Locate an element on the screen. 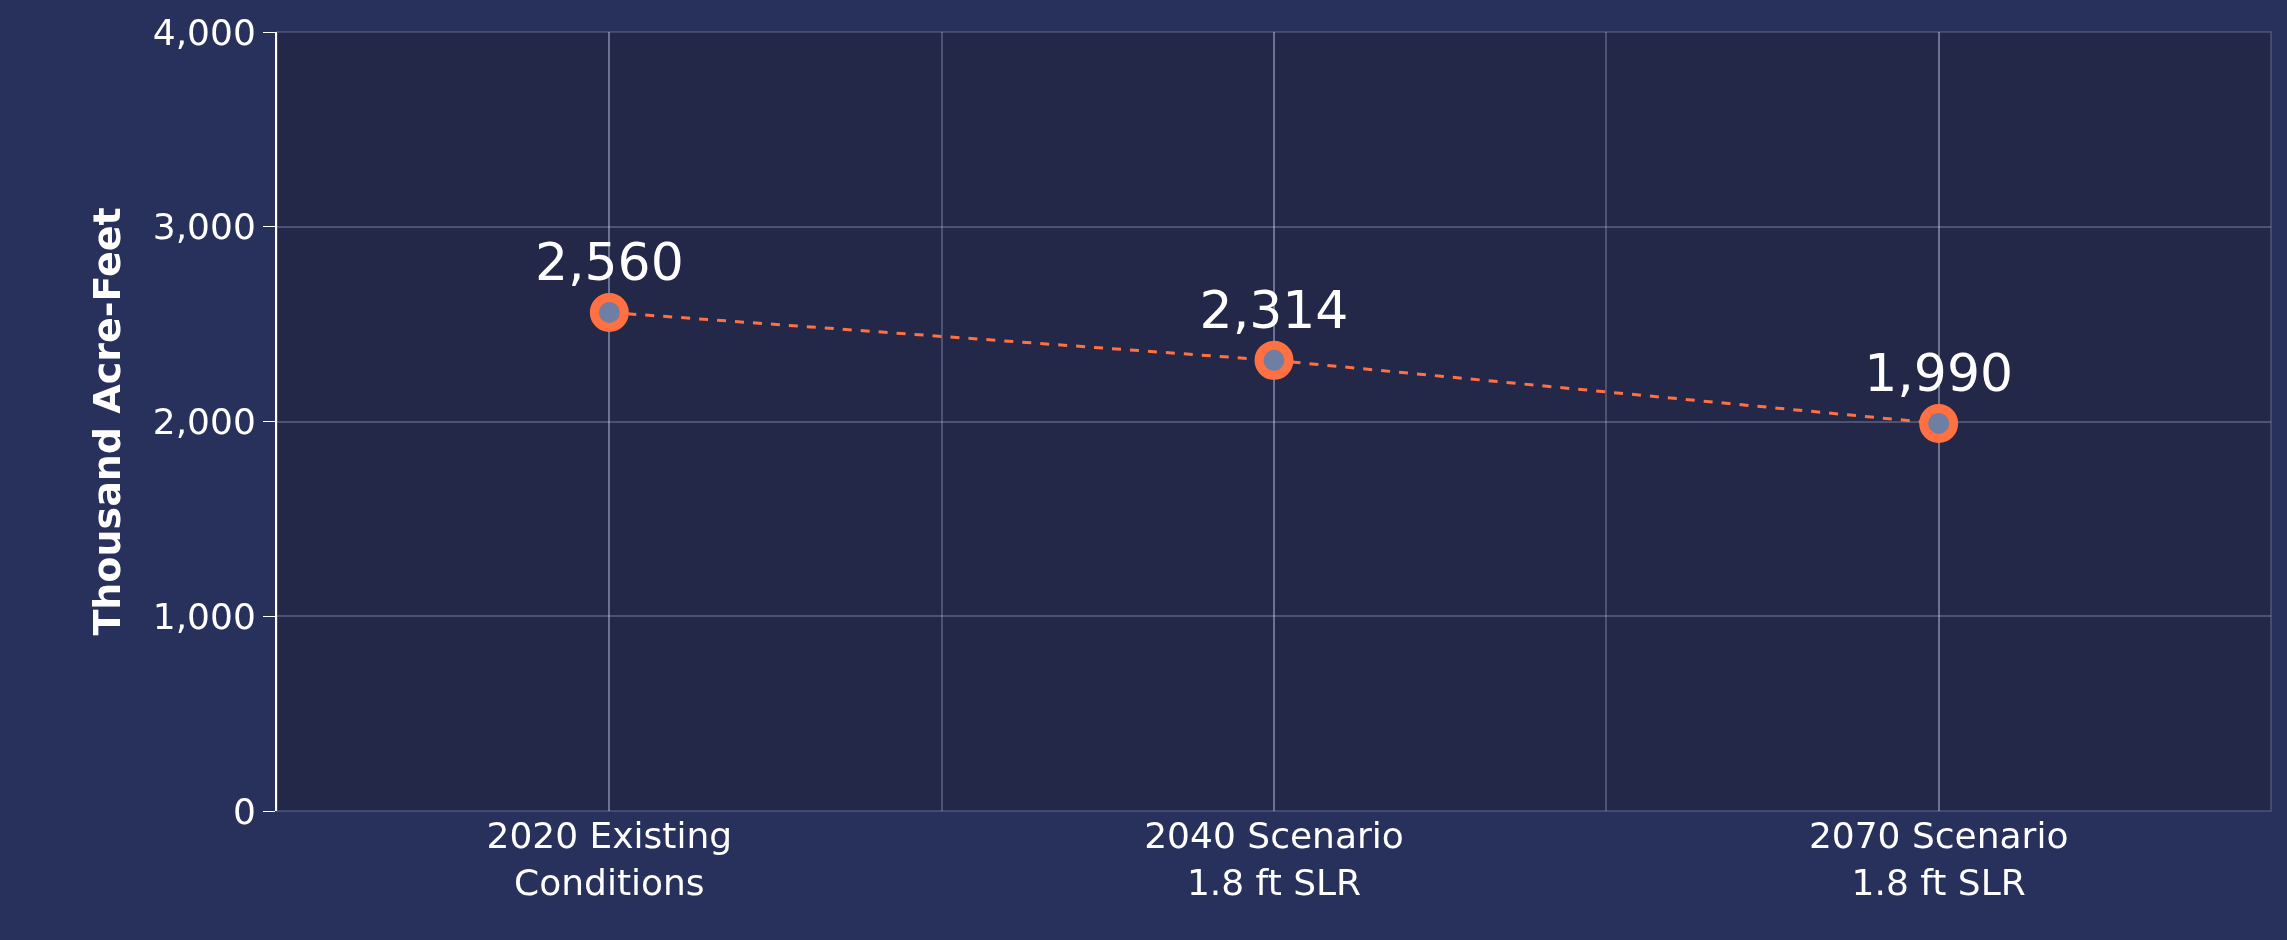  y-tick-label: 3,000 is located at coordinates (204, 227).